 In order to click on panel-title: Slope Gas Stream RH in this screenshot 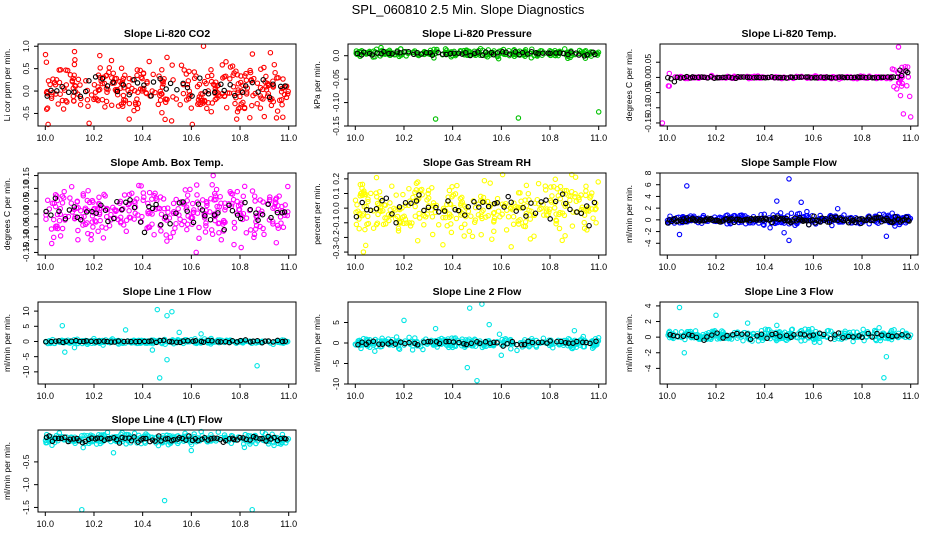, I will do `click(477, 163)`.